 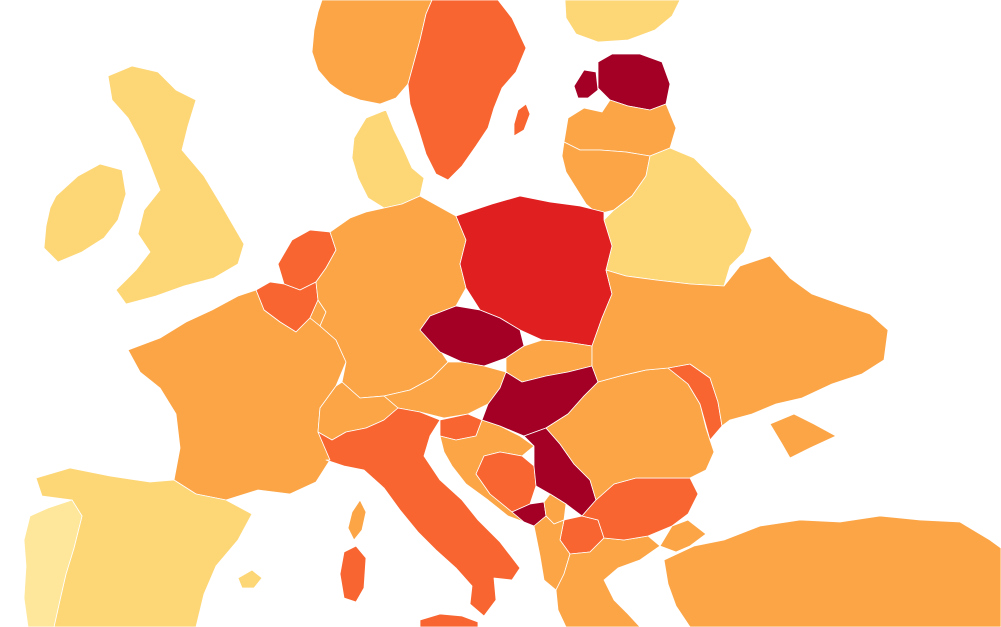 What do you see at coordinates (250, 579) in the screenshot?
I see `country-balearics` at bounding box center [250, 579].